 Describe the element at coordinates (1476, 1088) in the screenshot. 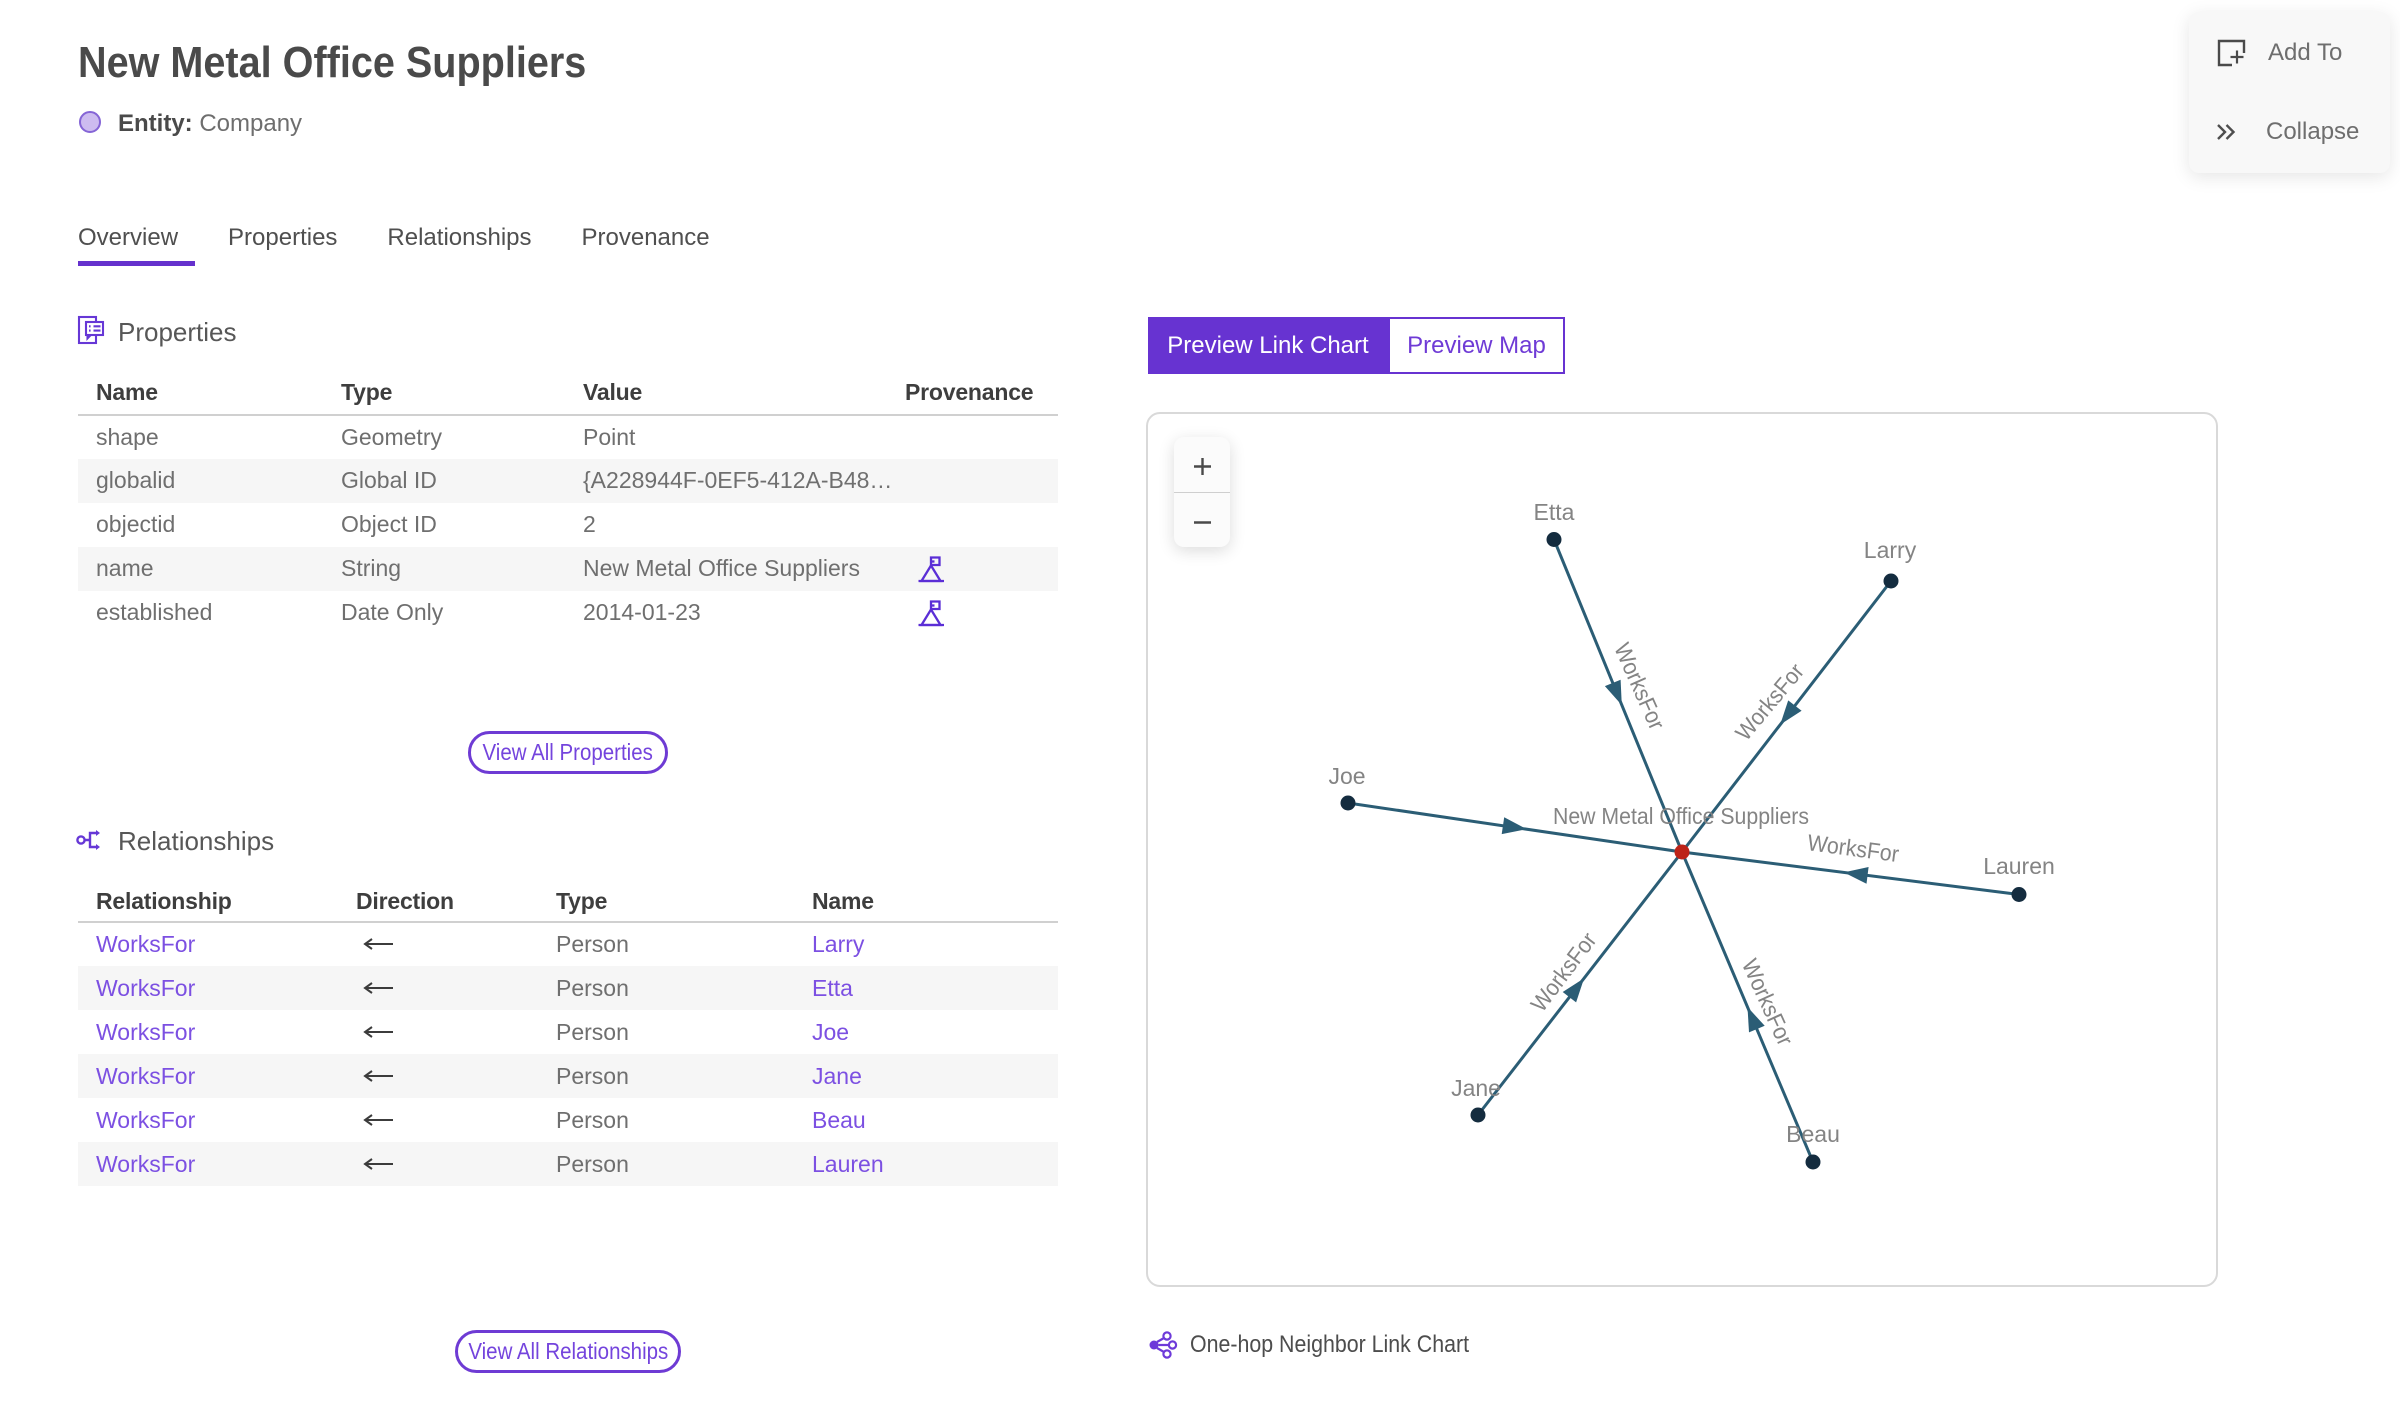

I see `svg-text: Jane` at that location.